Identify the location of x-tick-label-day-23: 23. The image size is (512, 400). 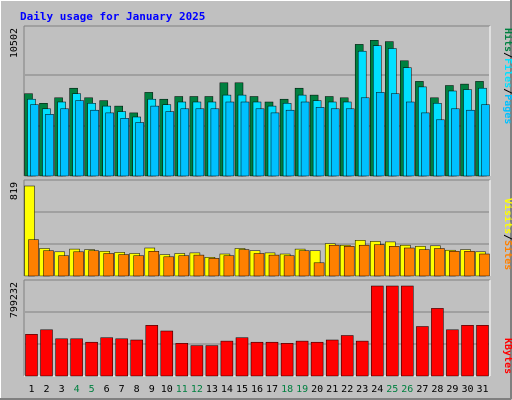
(362, 389).